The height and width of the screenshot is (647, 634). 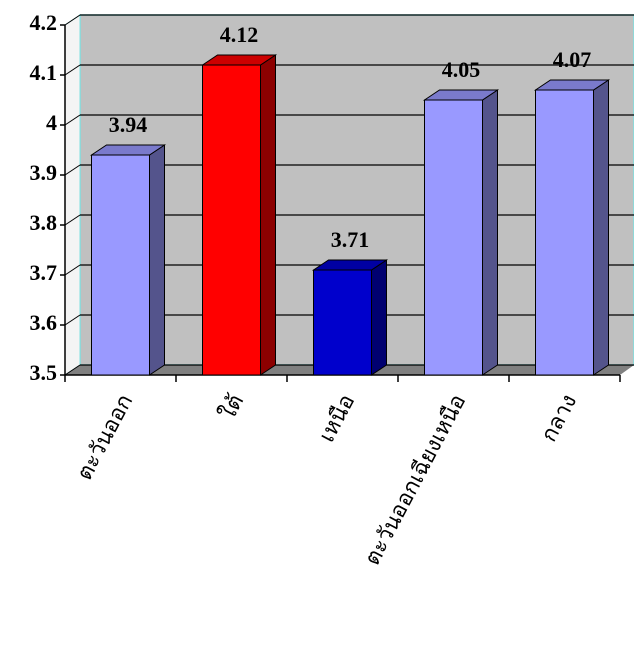 What do you see at coordinates (72, 195) in the screenshot?
I see `side-wall` at bounding box center [72, 195].